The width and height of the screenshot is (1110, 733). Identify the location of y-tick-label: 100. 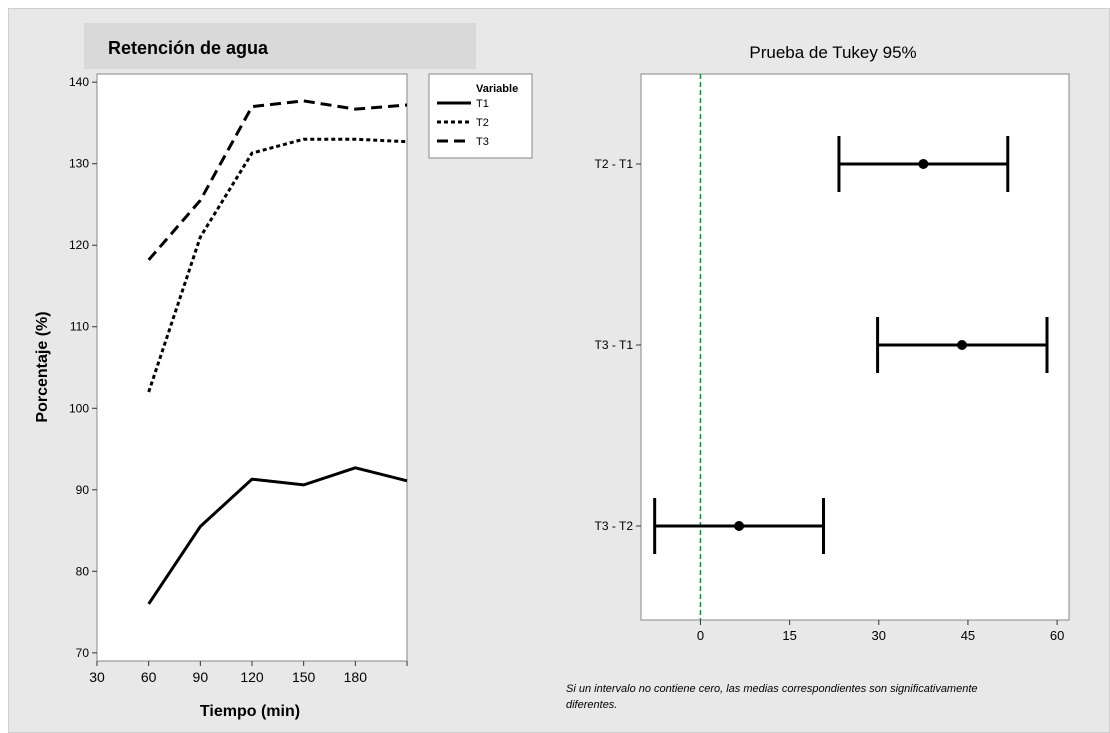
(79, 408).